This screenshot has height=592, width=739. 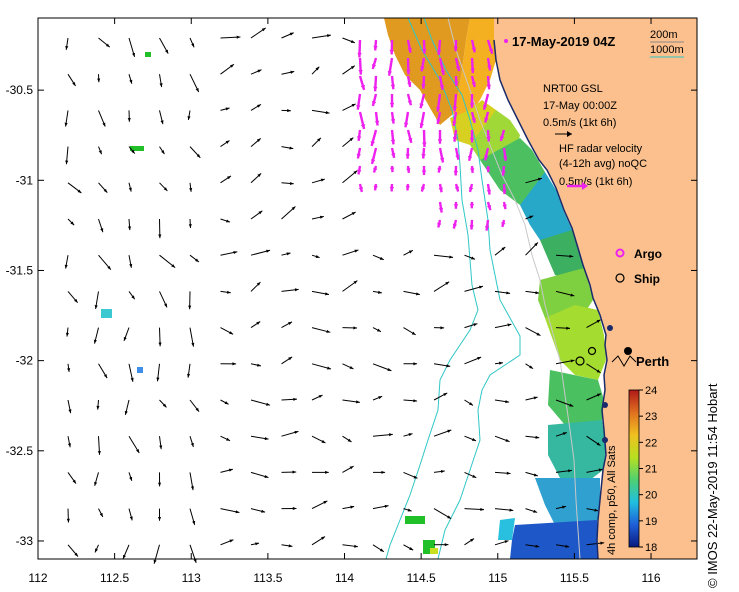 What do you see at coordinates (472, 288) in the screenshot?
I see `contour-1000m-b` at bounding box center [472, 288].